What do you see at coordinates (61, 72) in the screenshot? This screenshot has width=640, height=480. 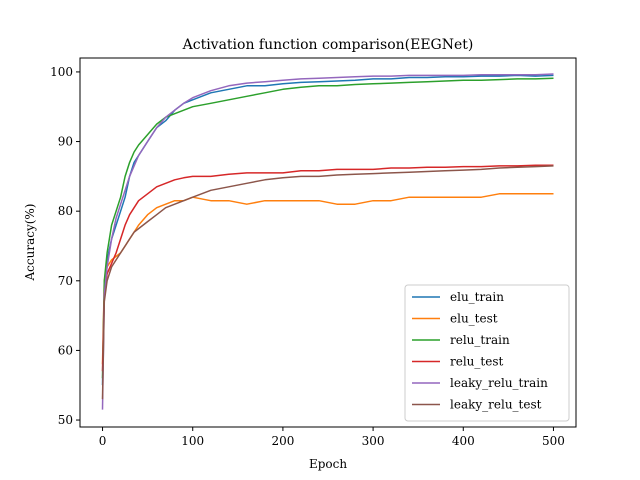 I see `y-tick-label: 100` at bounding box center [61, 72].